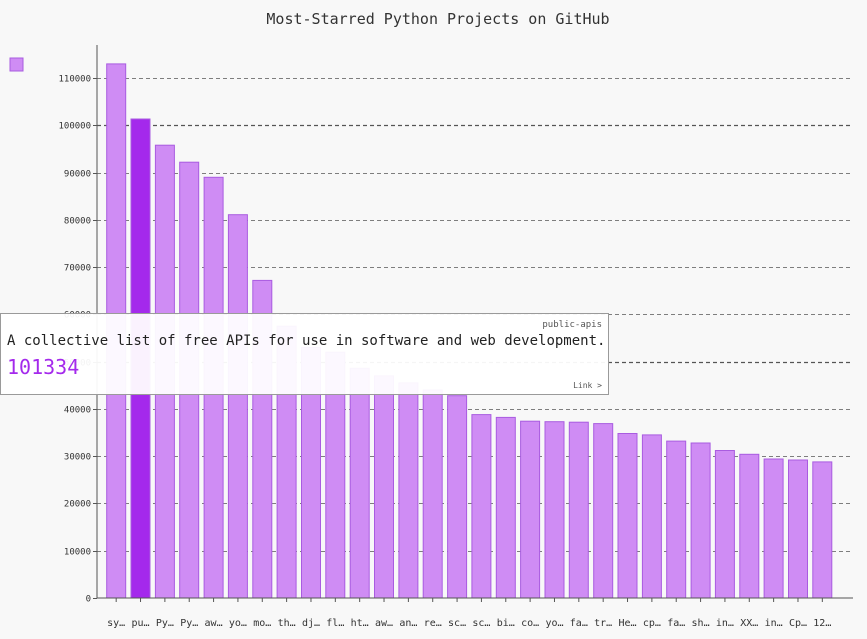 This screenshot has height=639, width=867. What do you see at coordinates (74, 127) in the screenshot?
I see `y-tick-label: 100000` at bounding box center [74, 127].